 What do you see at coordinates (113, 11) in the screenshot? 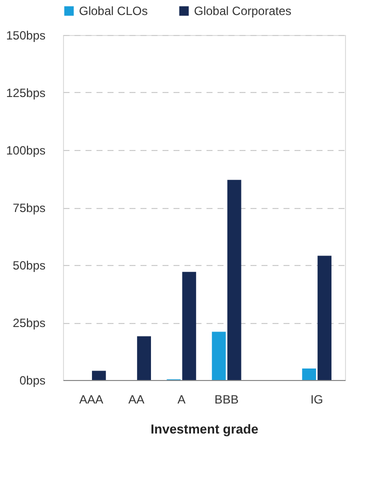
I see `legend-label: Global CLOs` at bounding box center [113, 11].